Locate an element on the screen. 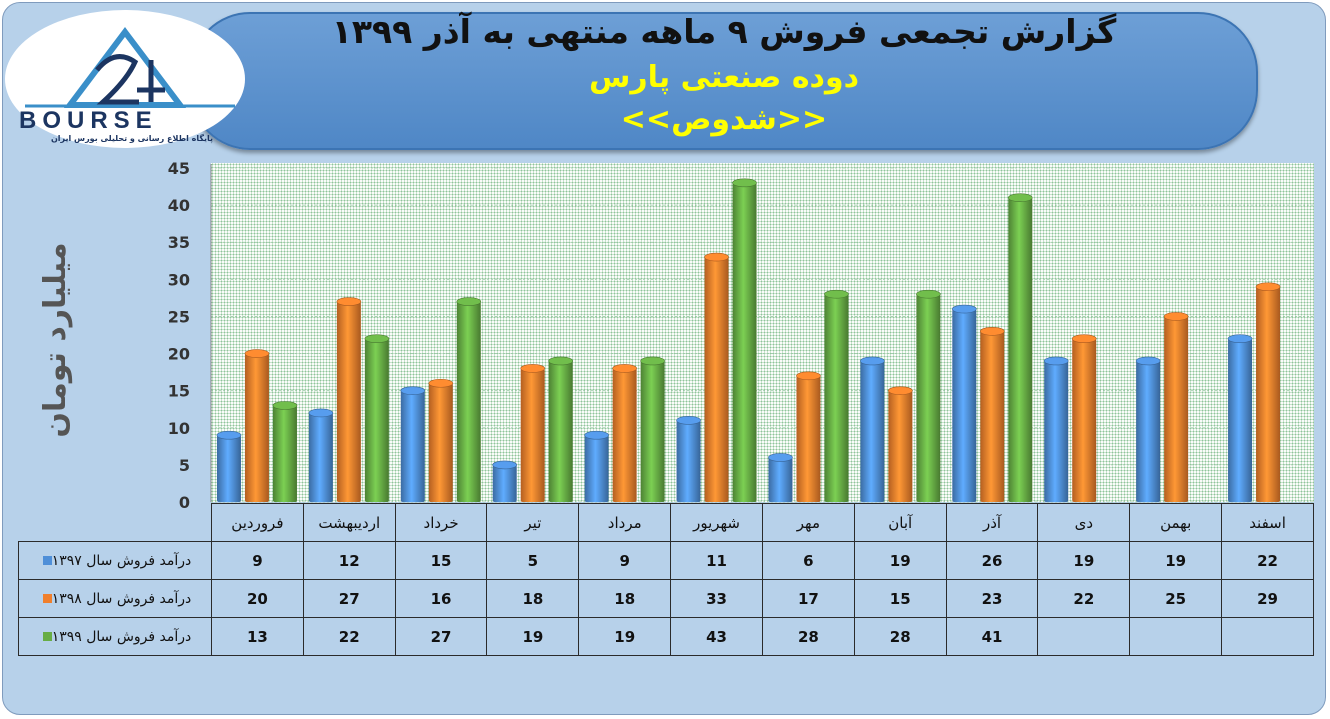 The width and height of the screenshot is (1330, 719). y-tick-label: 45 is located at coordinates (179, 168).